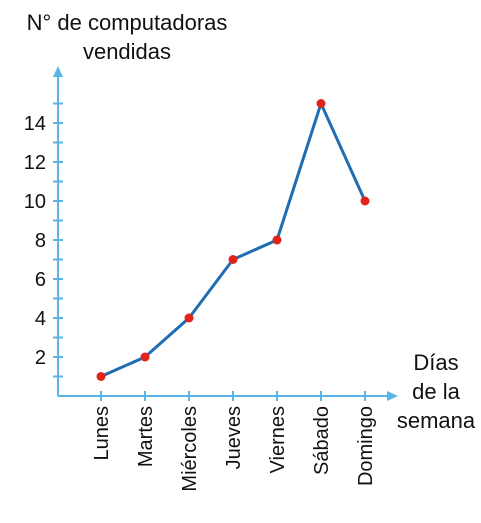 The width and height of the screenshot is (481, 523). What do you see at coordinates (190, 449) in the screenshot?
I see `x-tick-label: Miércoles` at bounding box center [190, 449].